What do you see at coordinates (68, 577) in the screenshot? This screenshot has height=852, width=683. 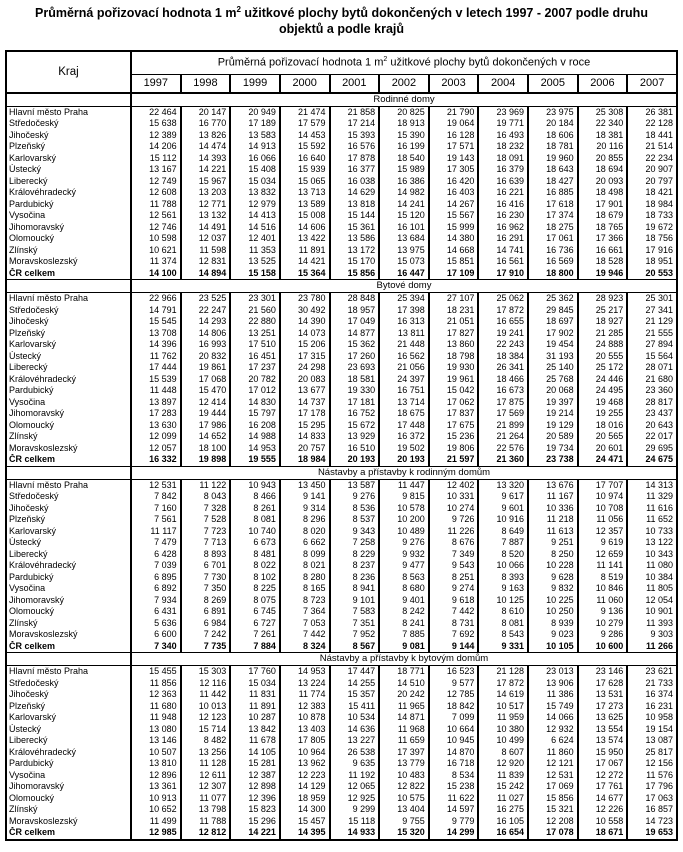 I see `region-label: Pardubický` at bounding box center [68, 577].